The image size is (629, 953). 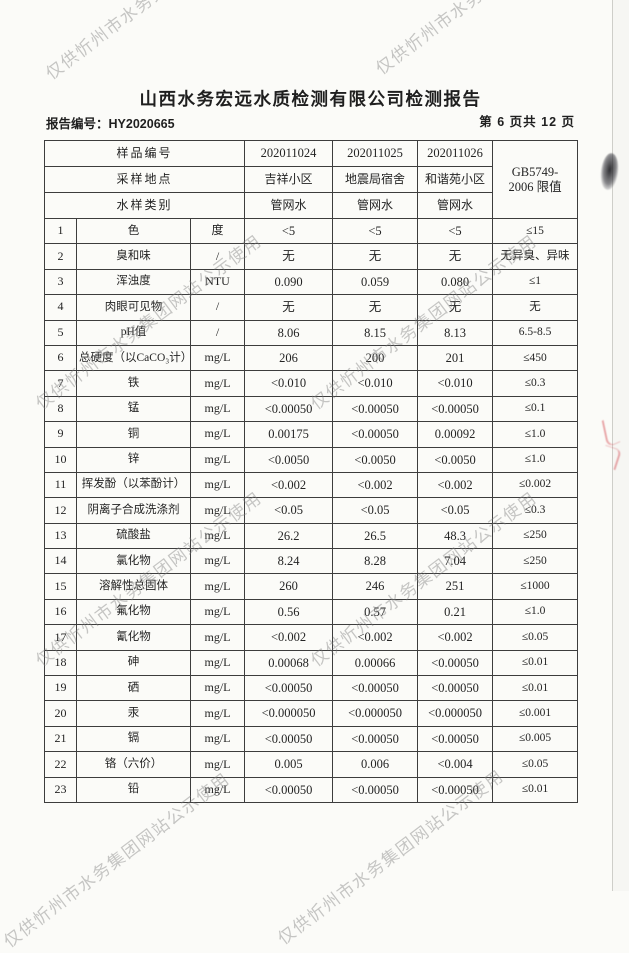 What do you see at coordinates (455, 332) in the screenshot?
I see `sample3-value: 8.13` at bounding box center [455, 332].